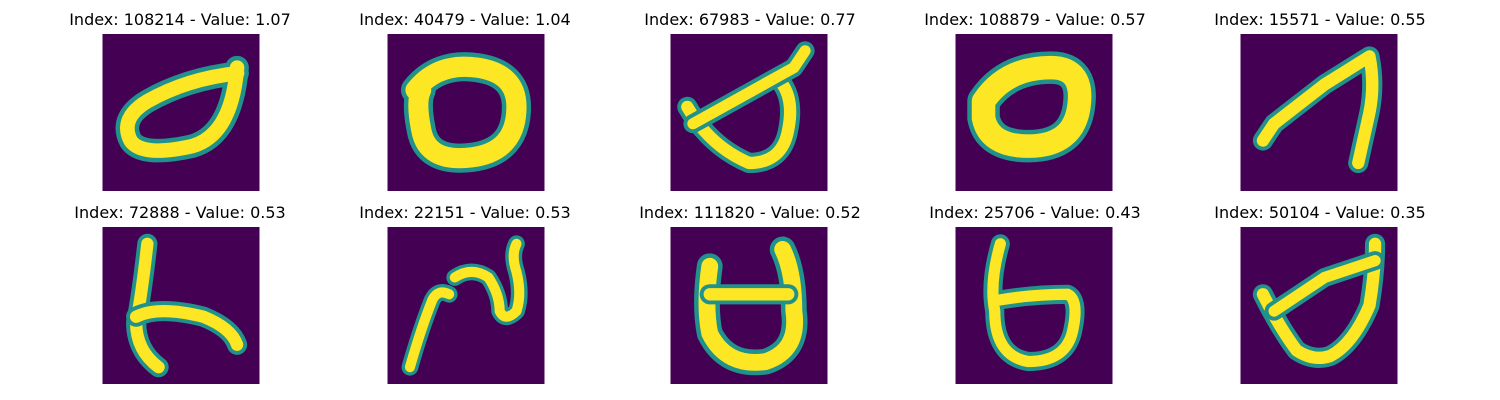 The height and width of the screenshot is (400, 1500). I want to click on panel: Index: 40479 - Value: 1.04, so click(465, 95).